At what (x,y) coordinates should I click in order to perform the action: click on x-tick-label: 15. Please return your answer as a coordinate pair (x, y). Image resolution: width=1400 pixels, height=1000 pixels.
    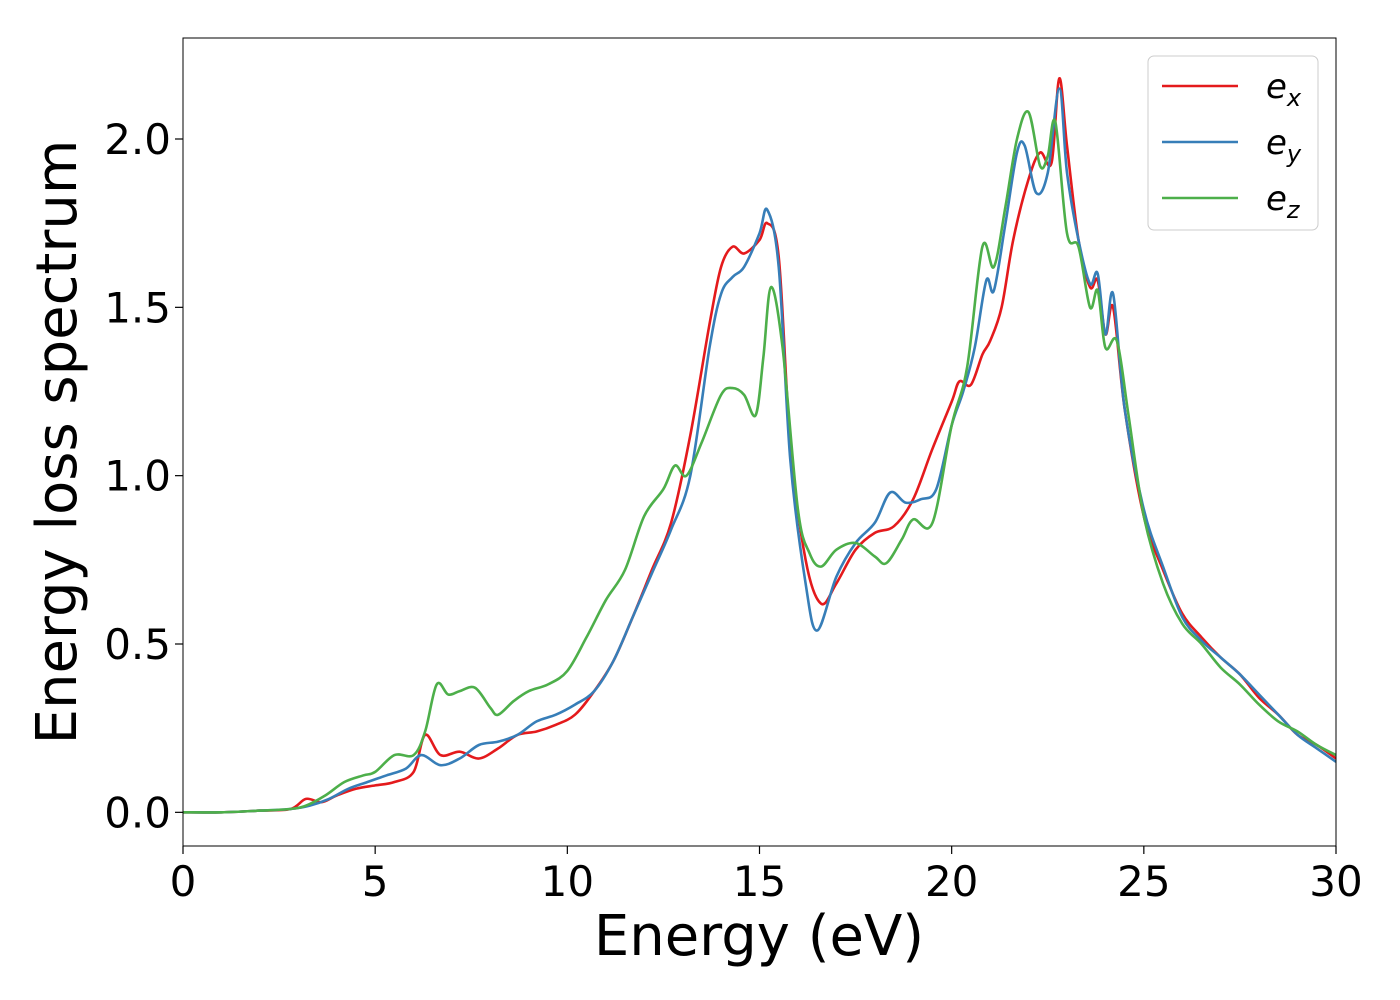
    Looking at the image, I should click on (759, 881).